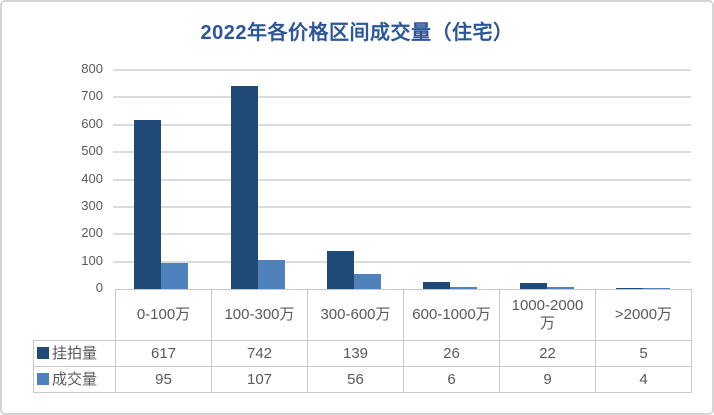  I want to click on category-header-cell: 600-1000万, so click(451, 315).